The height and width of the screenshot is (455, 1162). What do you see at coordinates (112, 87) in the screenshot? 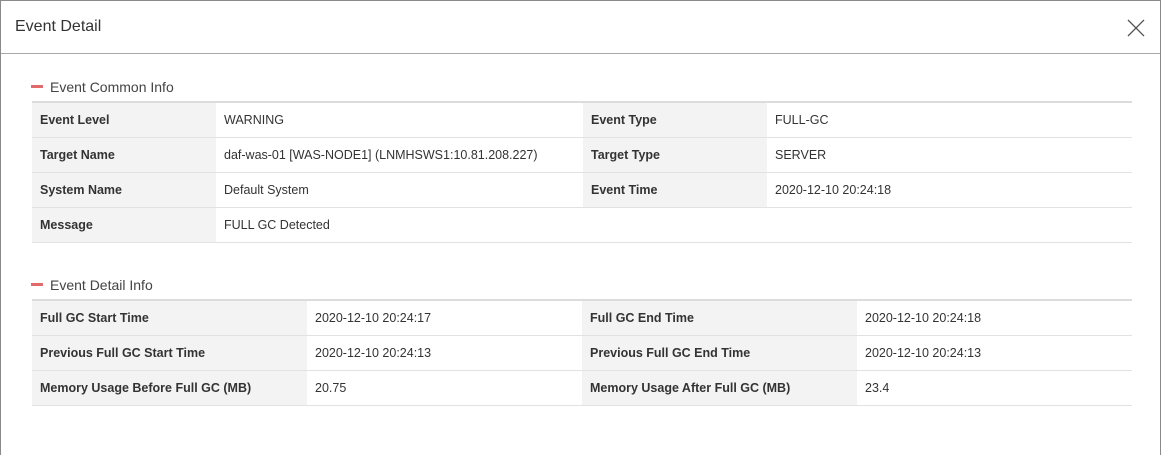
I see `section-title-text: Event Common Info` at bounding box center [112, 87].